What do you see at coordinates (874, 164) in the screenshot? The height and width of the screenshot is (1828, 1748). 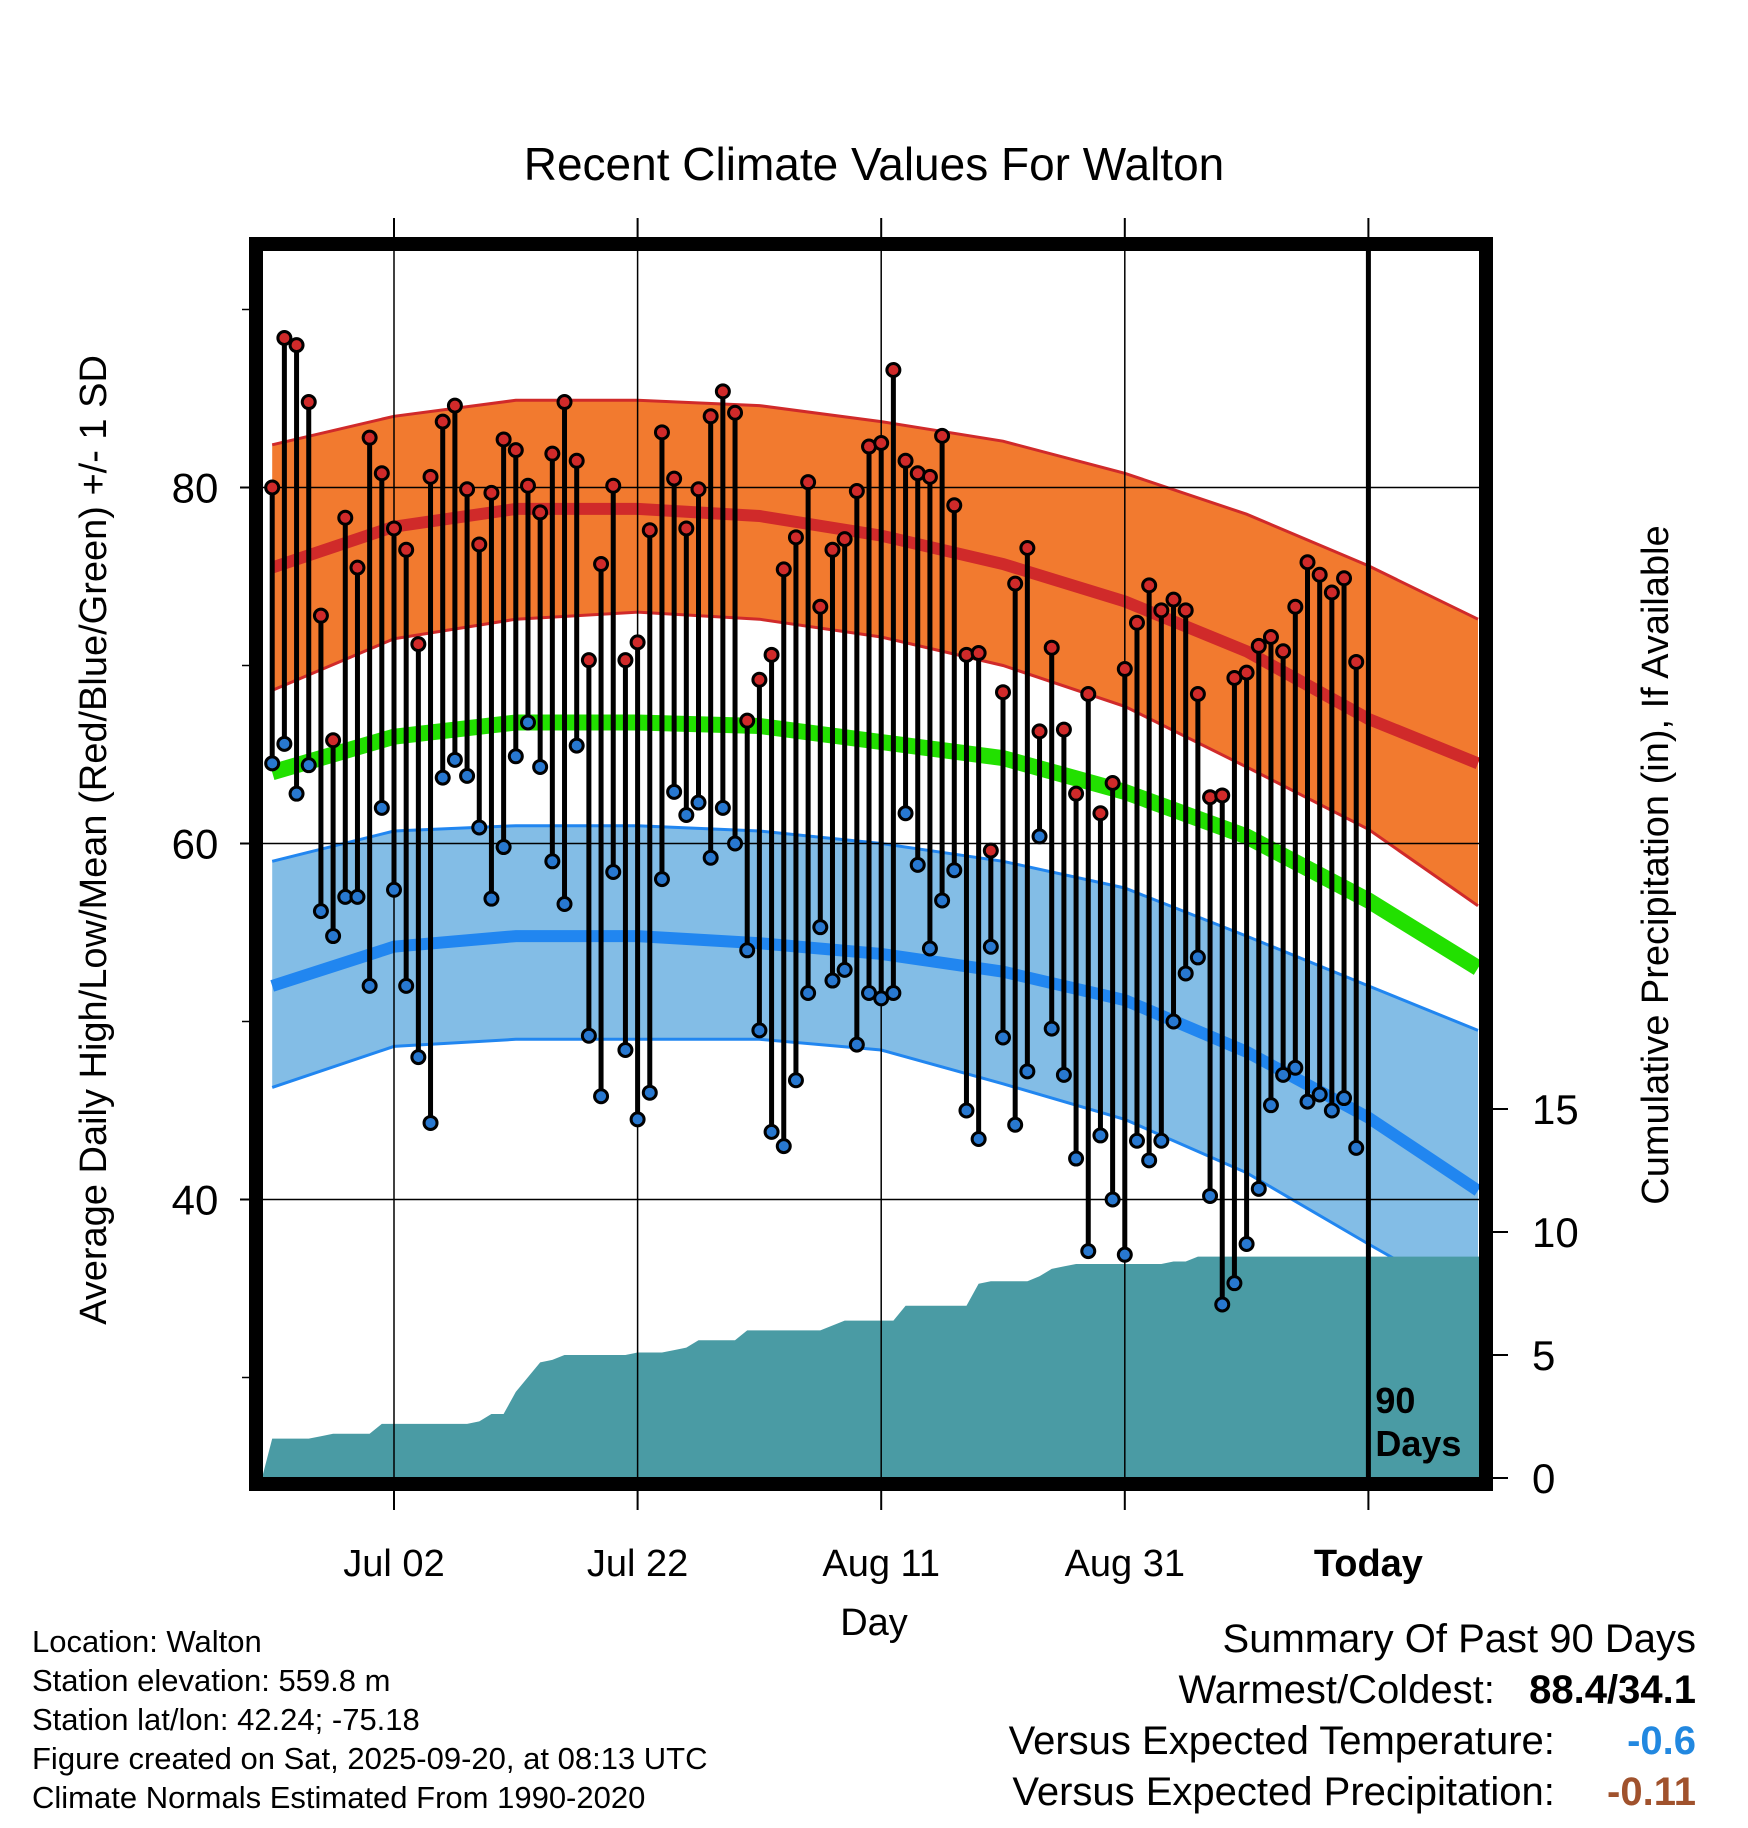 I see `chart-title: Recent Climate Values For Walton` at bounding box center [874, 164].